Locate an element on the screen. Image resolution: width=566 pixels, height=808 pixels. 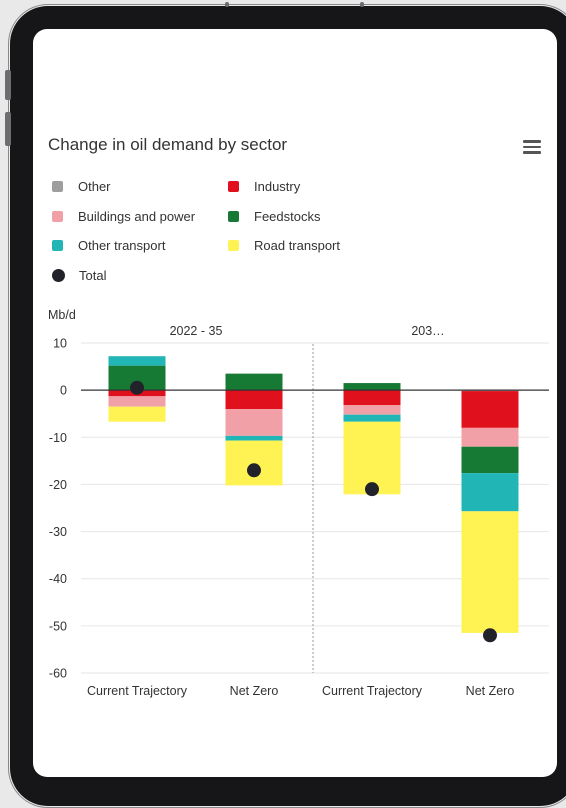
legend-marker-other is located at coordinates (57, 186).